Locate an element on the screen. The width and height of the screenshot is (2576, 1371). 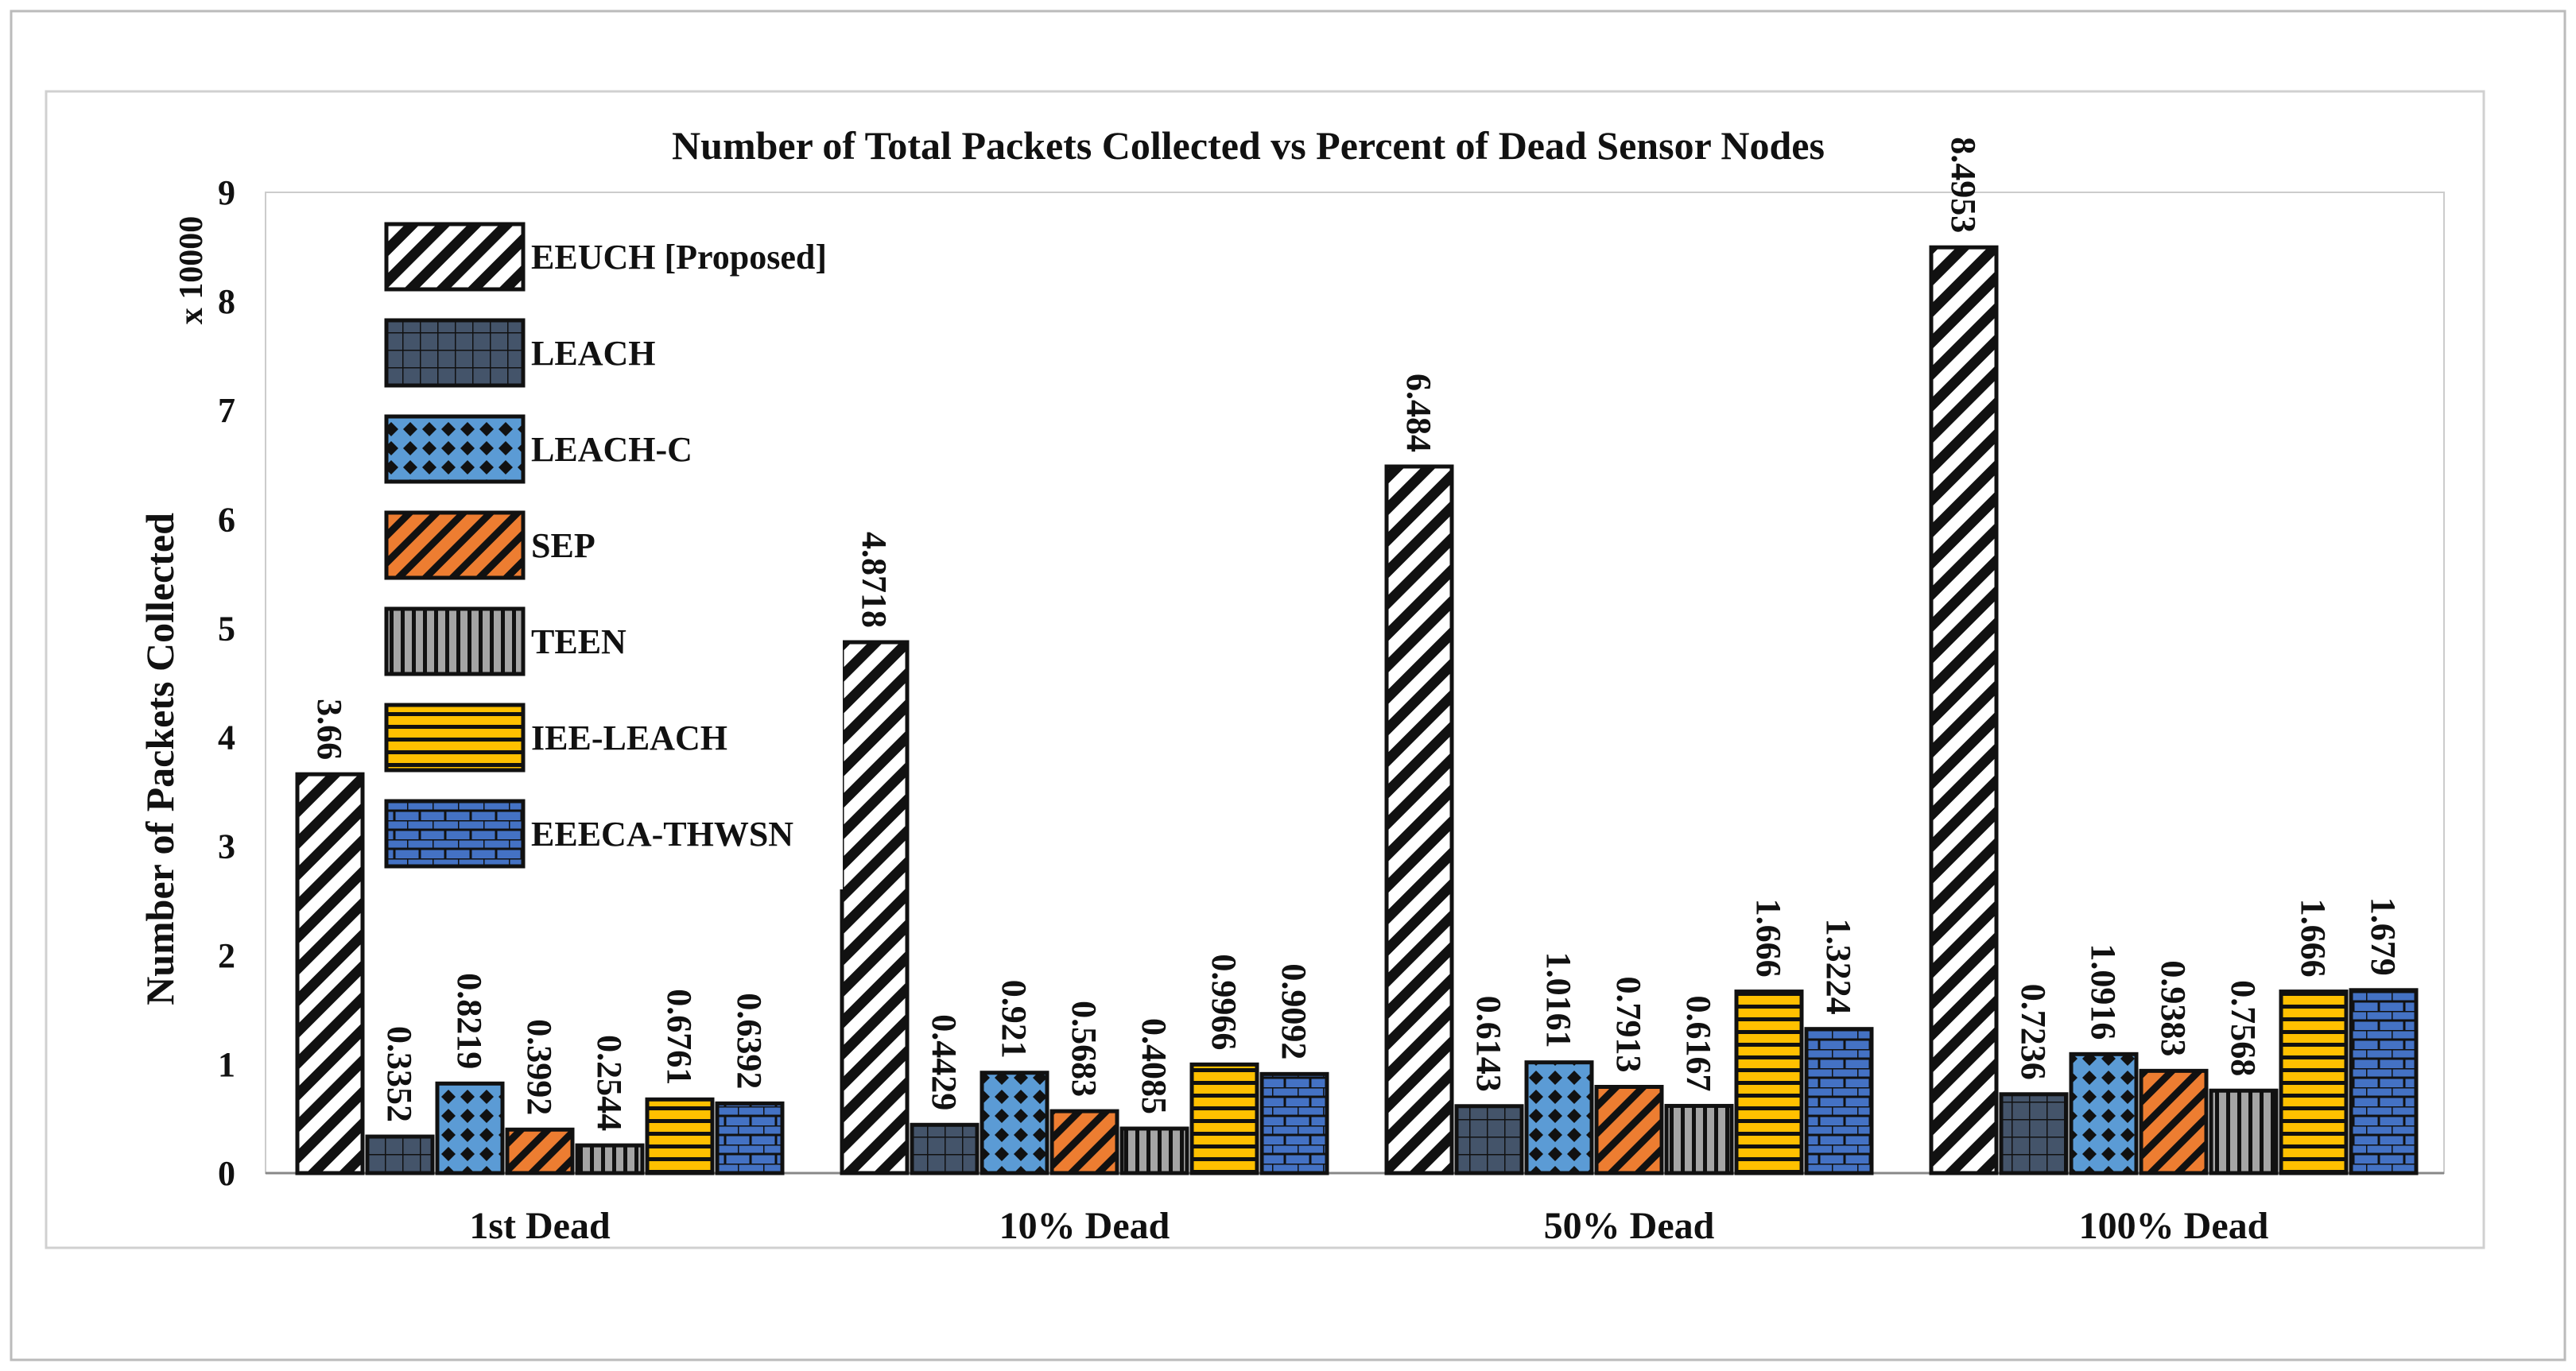
bar-value-label: 0.6143 is located at coordinates (1489, 1044).